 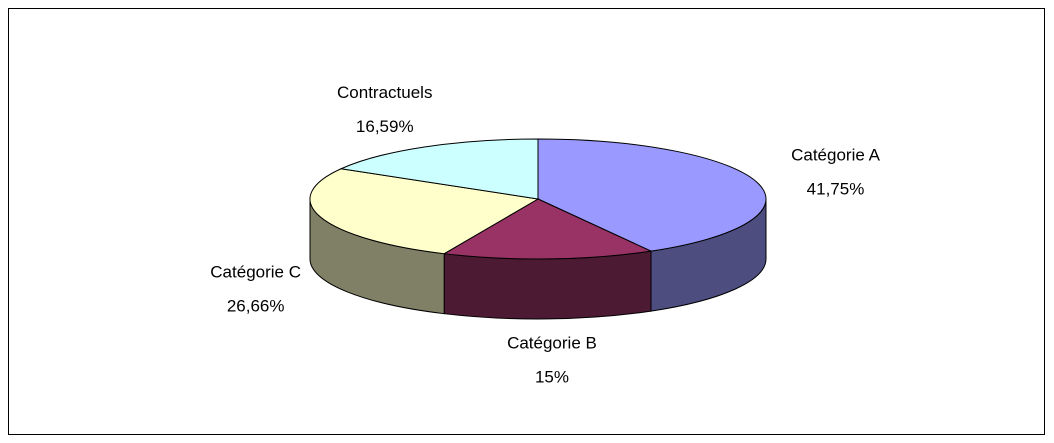 What do you see at coordinates (552, 342) in the screenshot?
I see `slice-label: Catégorie B` at bounding box center [552, 342].